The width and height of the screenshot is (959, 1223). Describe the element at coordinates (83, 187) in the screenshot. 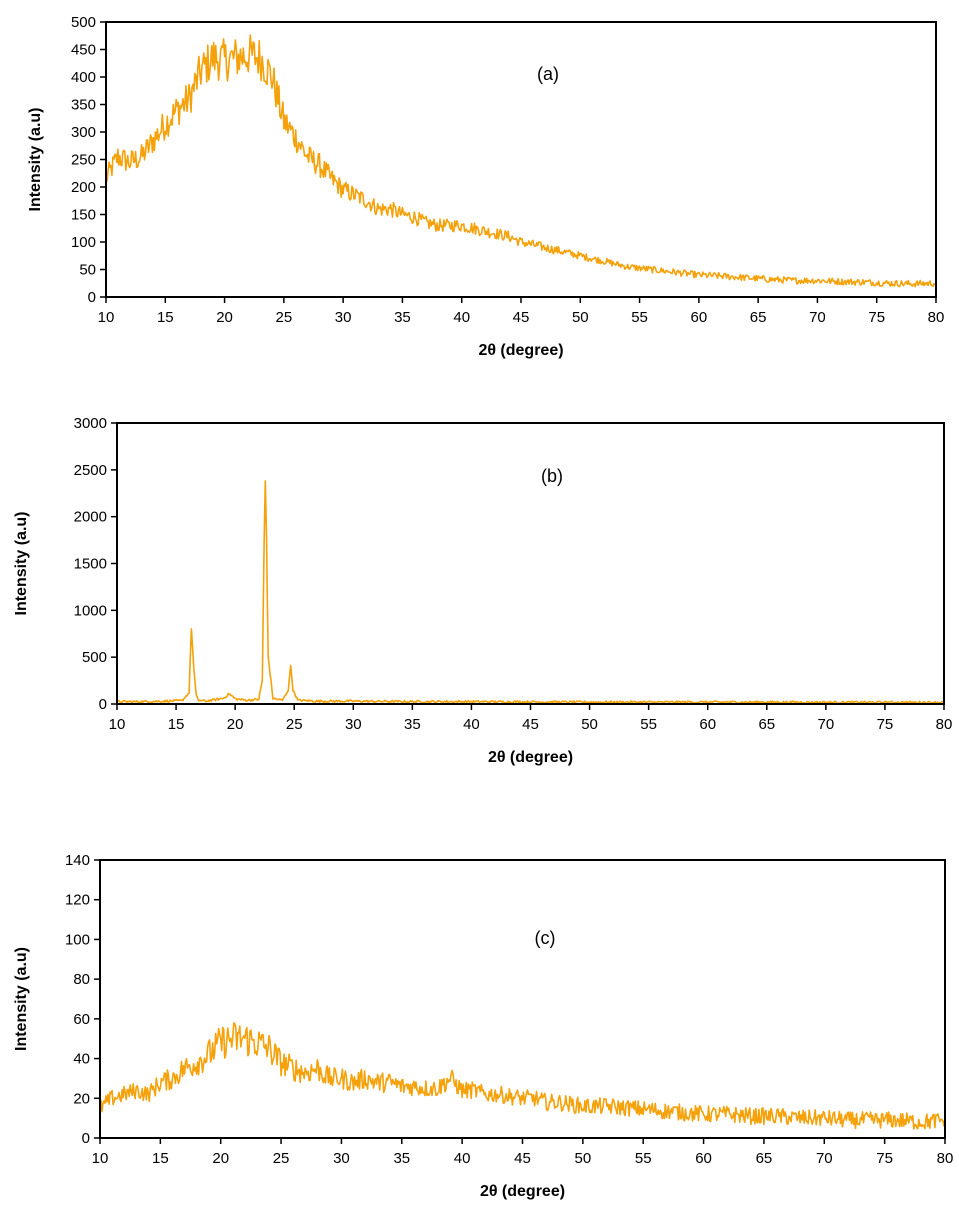

I see `y-tick-label: 200` at that location.